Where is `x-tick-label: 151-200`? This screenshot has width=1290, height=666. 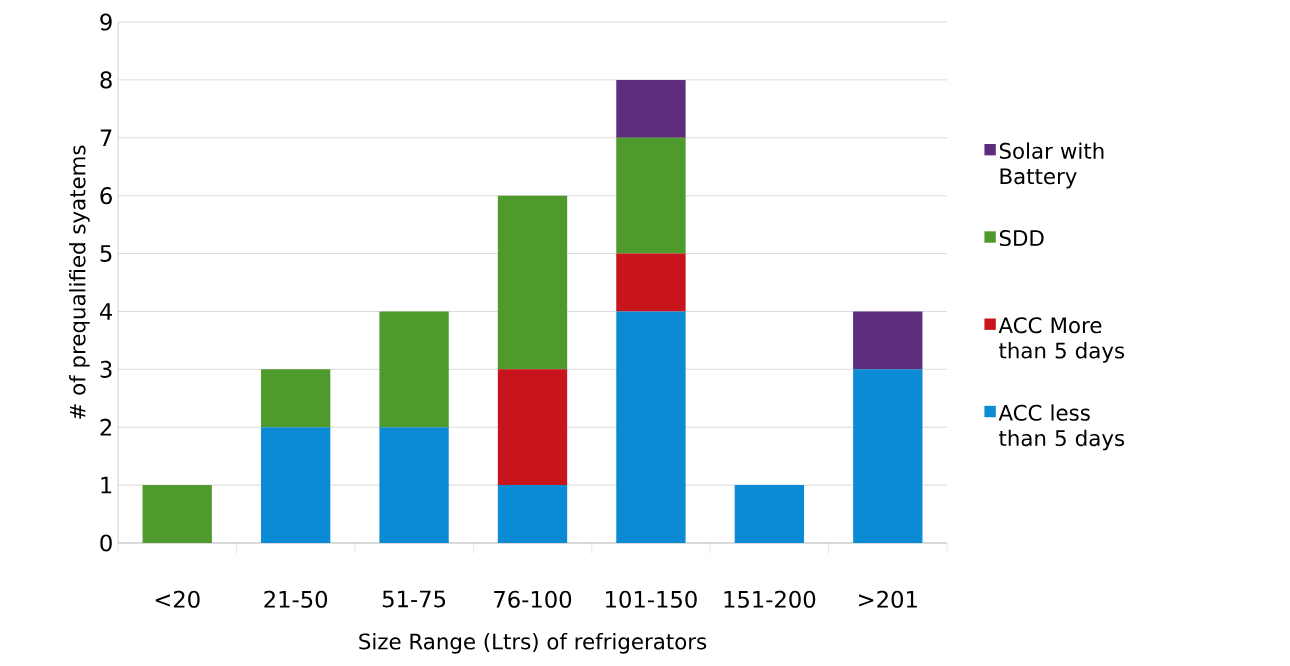 x-tick-label: 151-200 is located at coordinates (770, 599).